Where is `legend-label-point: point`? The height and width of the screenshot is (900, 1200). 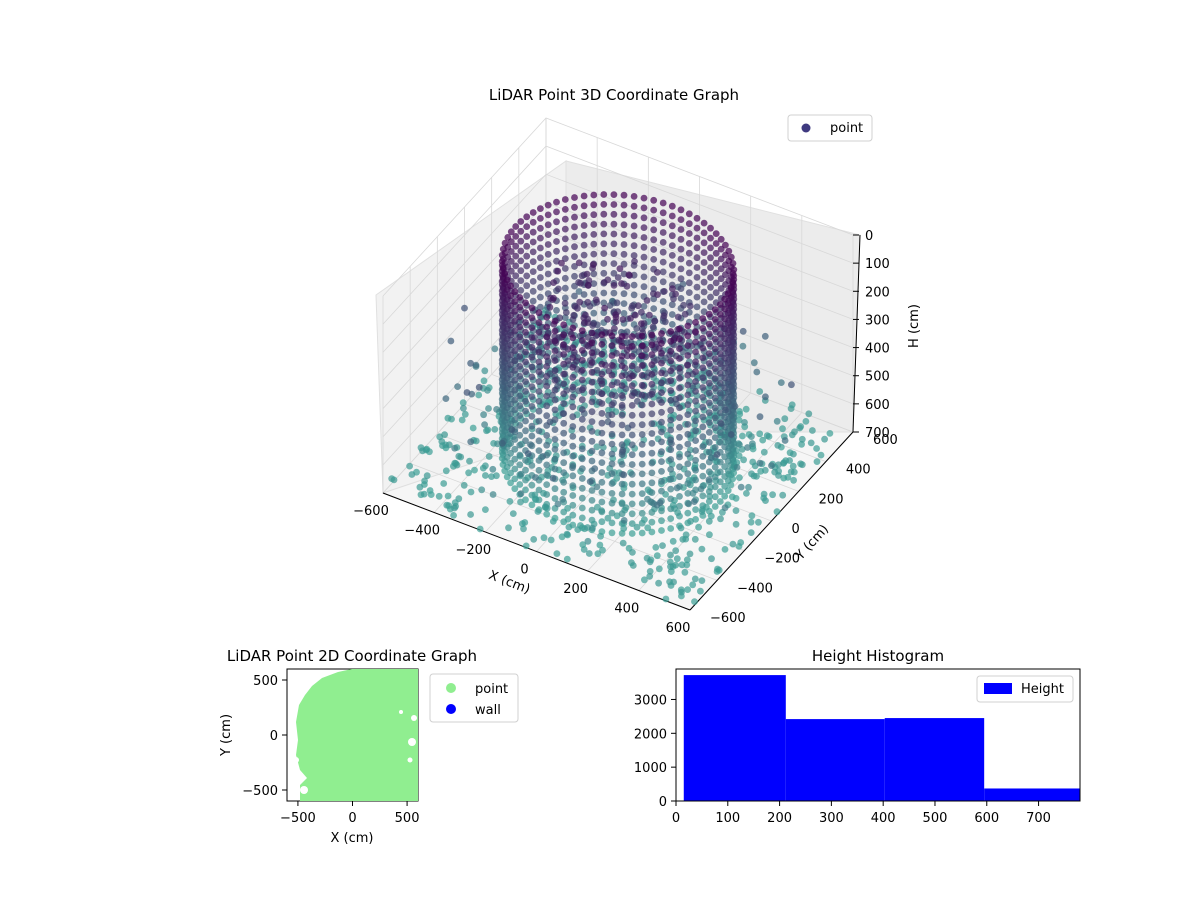 legend-label-point: point is located at coordinates (846, 128).